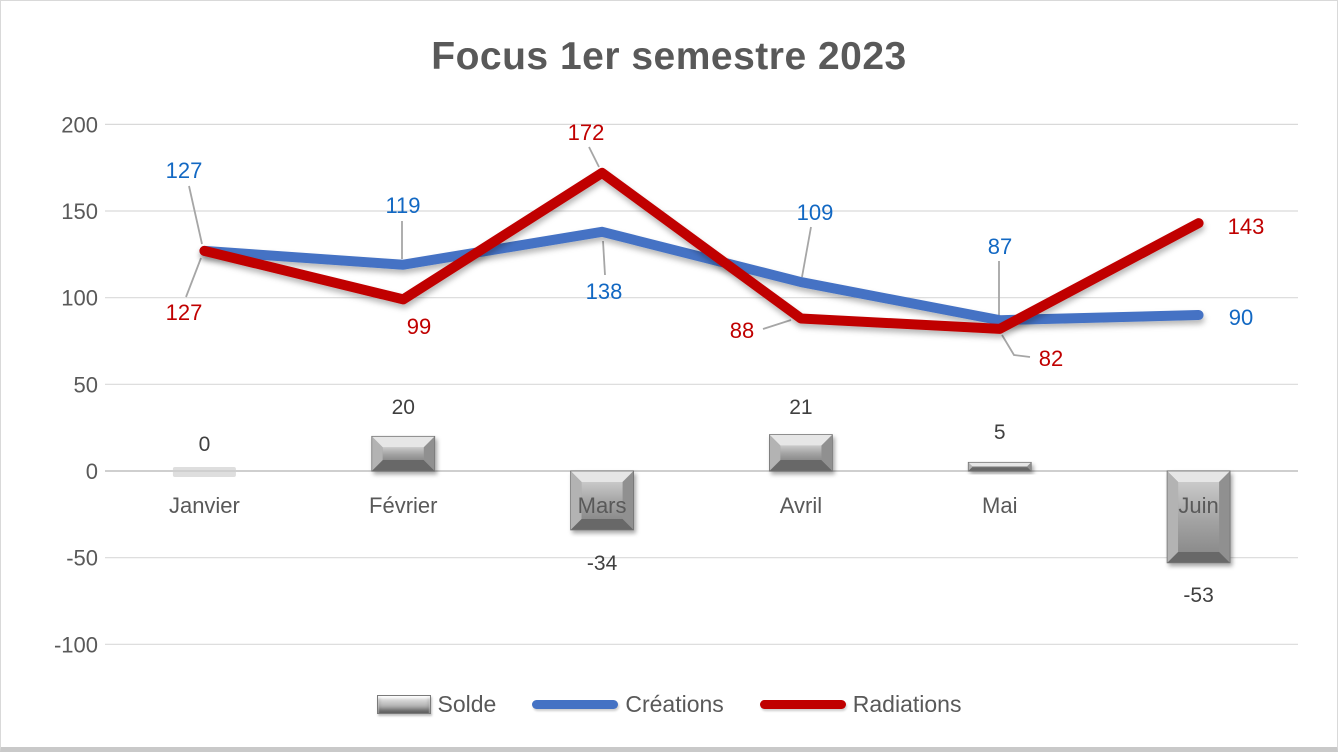  Describe the element at coordinates (801, 505) in the screenshot. I see `x-category-label: Avril` at that location.